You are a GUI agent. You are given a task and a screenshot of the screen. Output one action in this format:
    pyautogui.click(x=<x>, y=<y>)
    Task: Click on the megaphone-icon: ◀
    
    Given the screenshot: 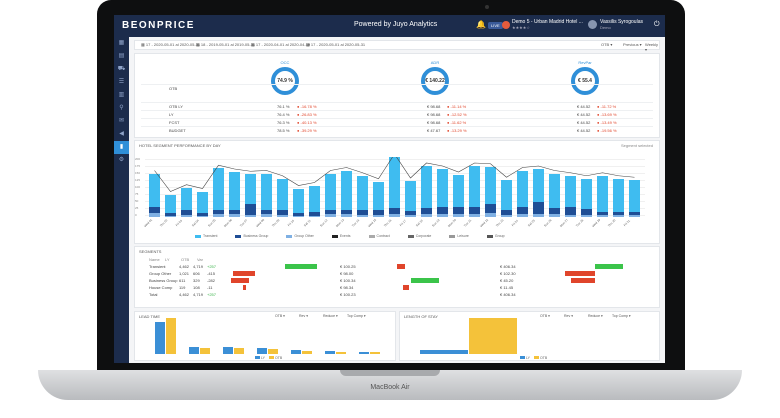 What is the action you would take?
    pyautogui.click(x=121, y=134)
    